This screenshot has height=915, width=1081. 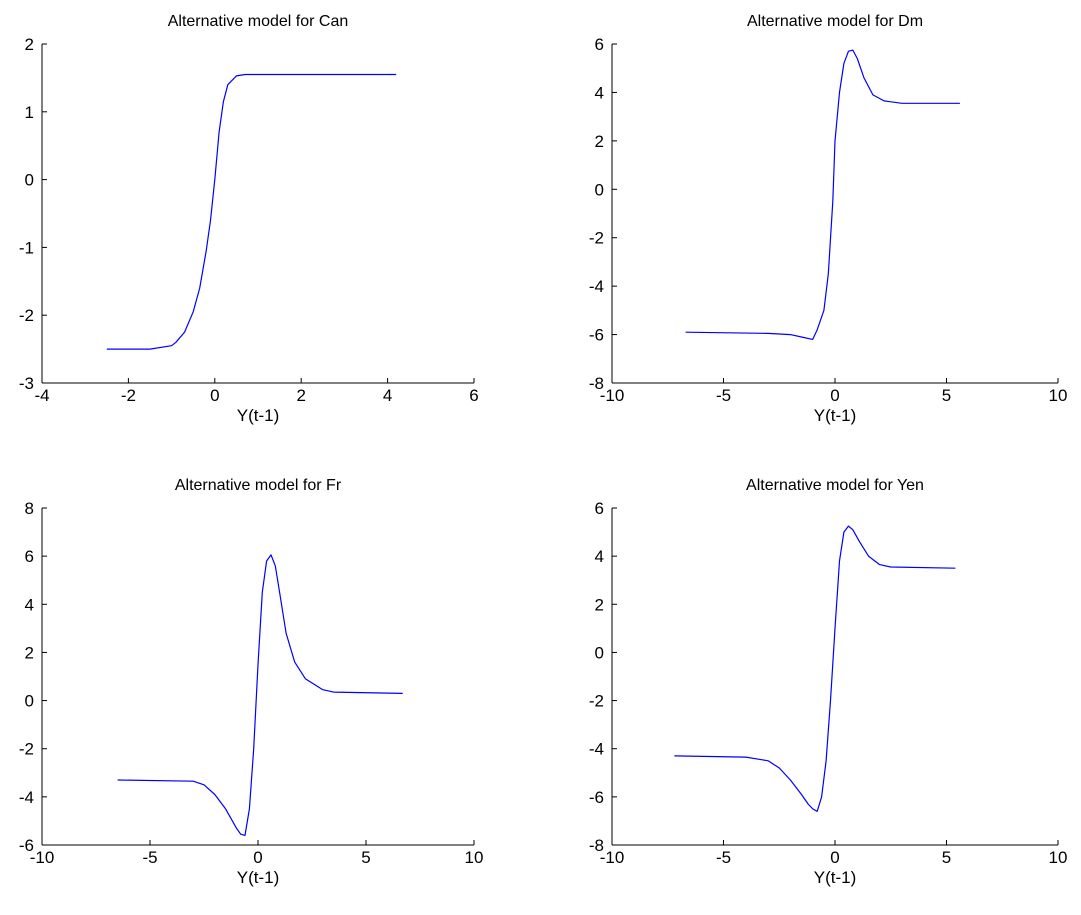 What do you see at coordinates (29, 508) in the screenshot?
I see `y-tick-label: 8` at bounding box center [29, 508].